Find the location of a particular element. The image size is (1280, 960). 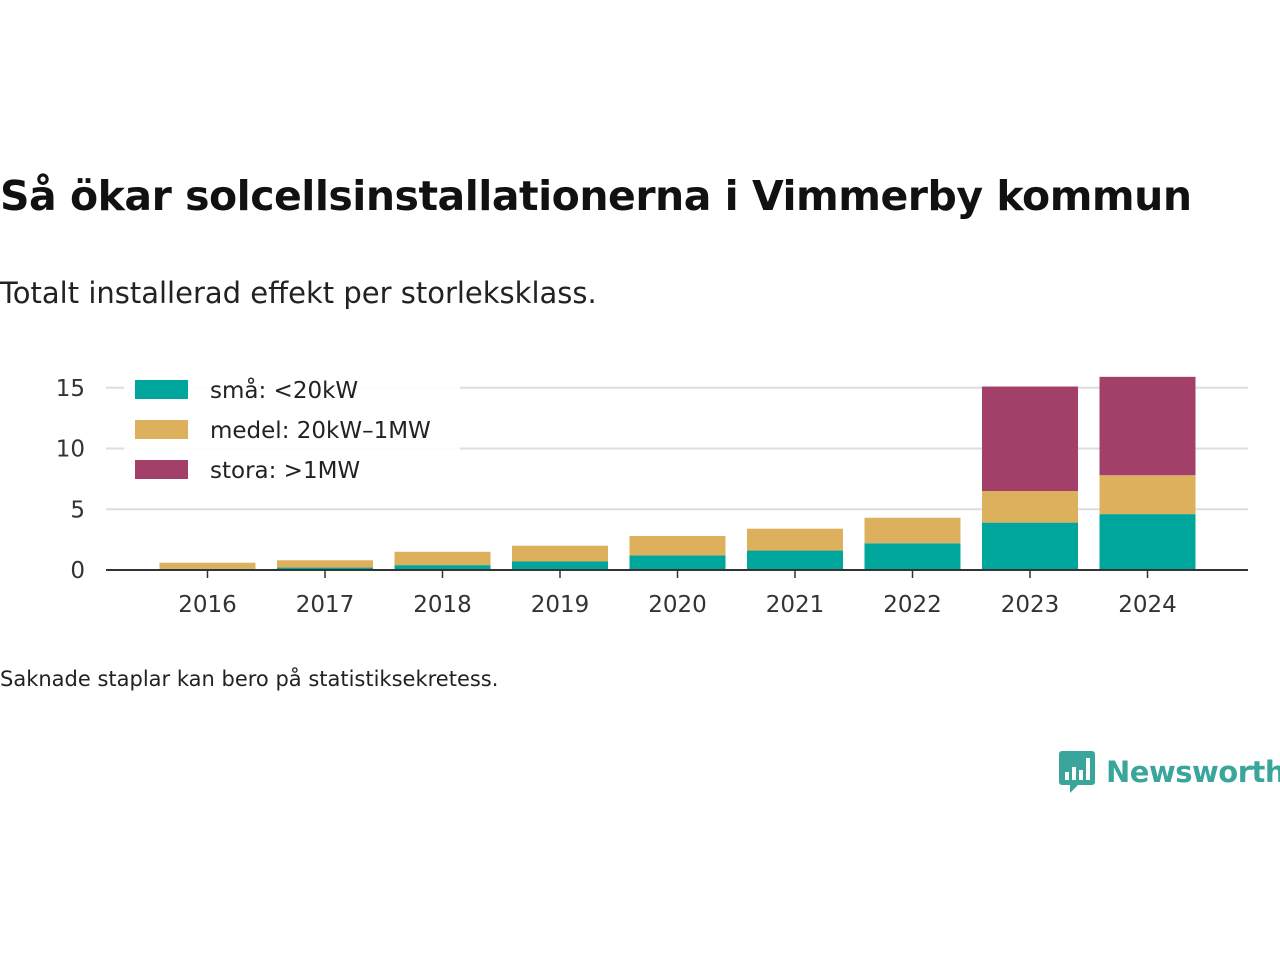

x-tick-label: 2020 is located at coordinates (677, 605).